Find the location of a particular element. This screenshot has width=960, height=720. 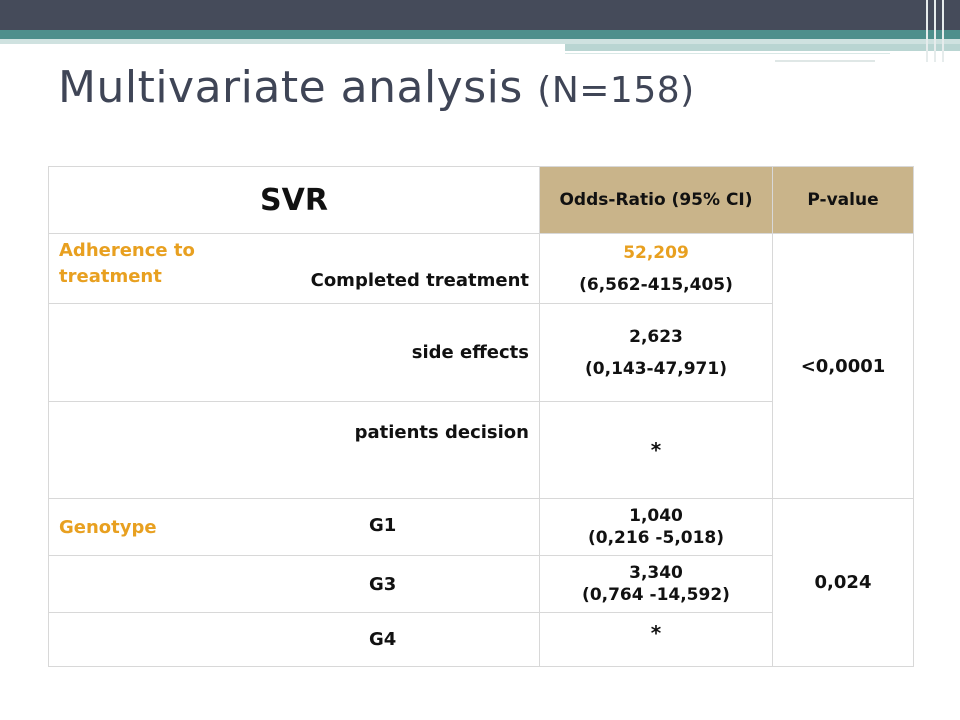

row-label-g1: G1 is located at coordinates (383, 525).